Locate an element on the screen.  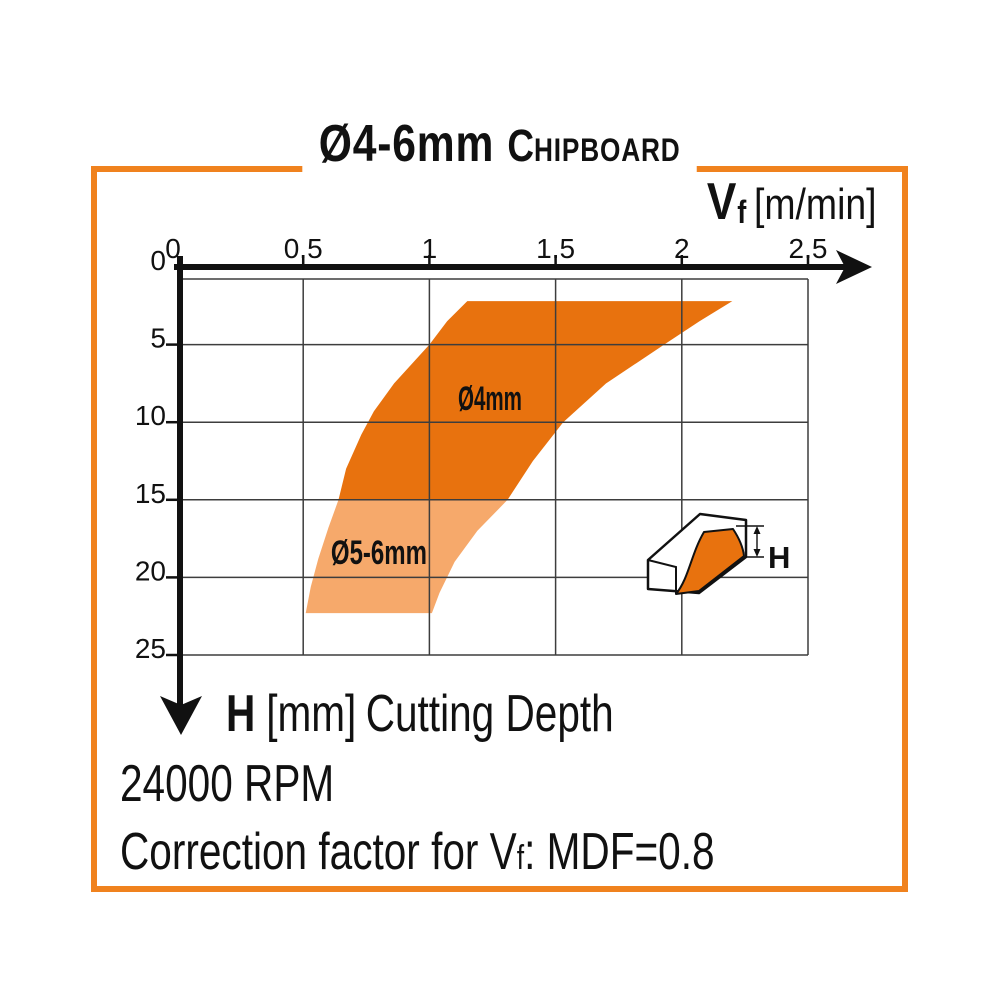
y-tick-label: 25 is located at coordinates (150, 648).